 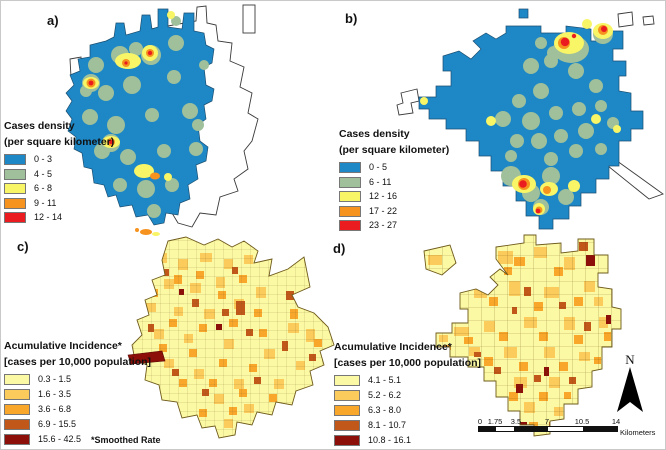 What do you see at coordinates (393, 347) in the screenshot?
I see `legend-d-title: Acumulative Incidence*` at bounding box center [393, 347].